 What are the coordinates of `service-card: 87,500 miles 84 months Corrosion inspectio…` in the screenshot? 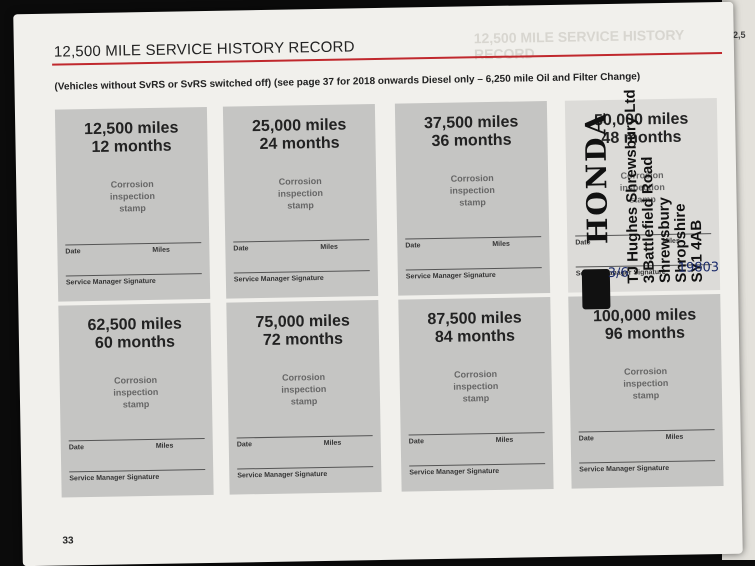 It's located at (476, 394).